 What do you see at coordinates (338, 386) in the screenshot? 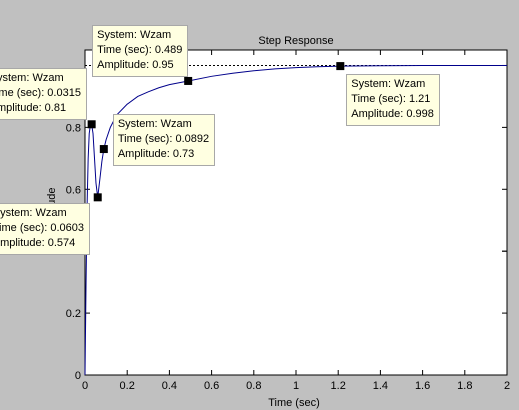
I see `x-tick-label: 1.2` at bounding box center [338, 386].